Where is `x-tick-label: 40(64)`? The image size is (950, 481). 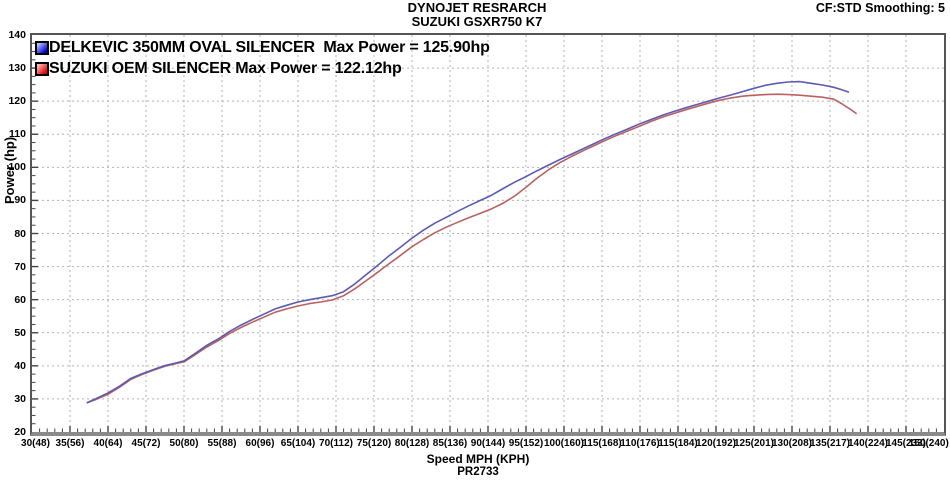 x-tick-label: 40(64) is located at coordinates (108, 443).